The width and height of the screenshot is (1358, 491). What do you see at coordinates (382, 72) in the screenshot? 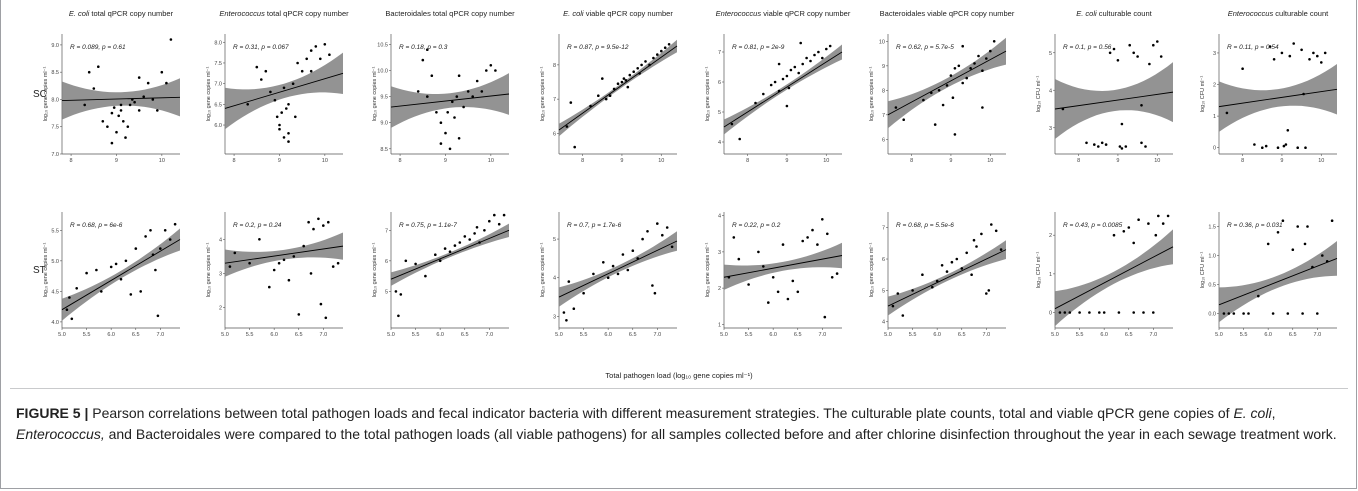
I see `y-tick-label: 10.0` at bounding box center [382, 72].